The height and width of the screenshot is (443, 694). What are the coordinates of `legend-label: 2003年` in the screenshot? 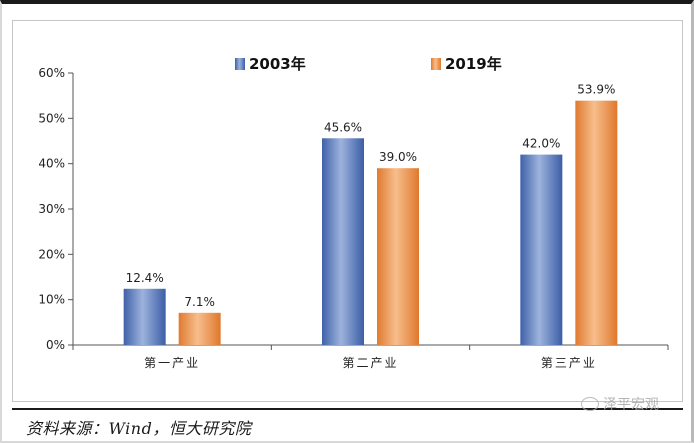 It's located at (277, 64).